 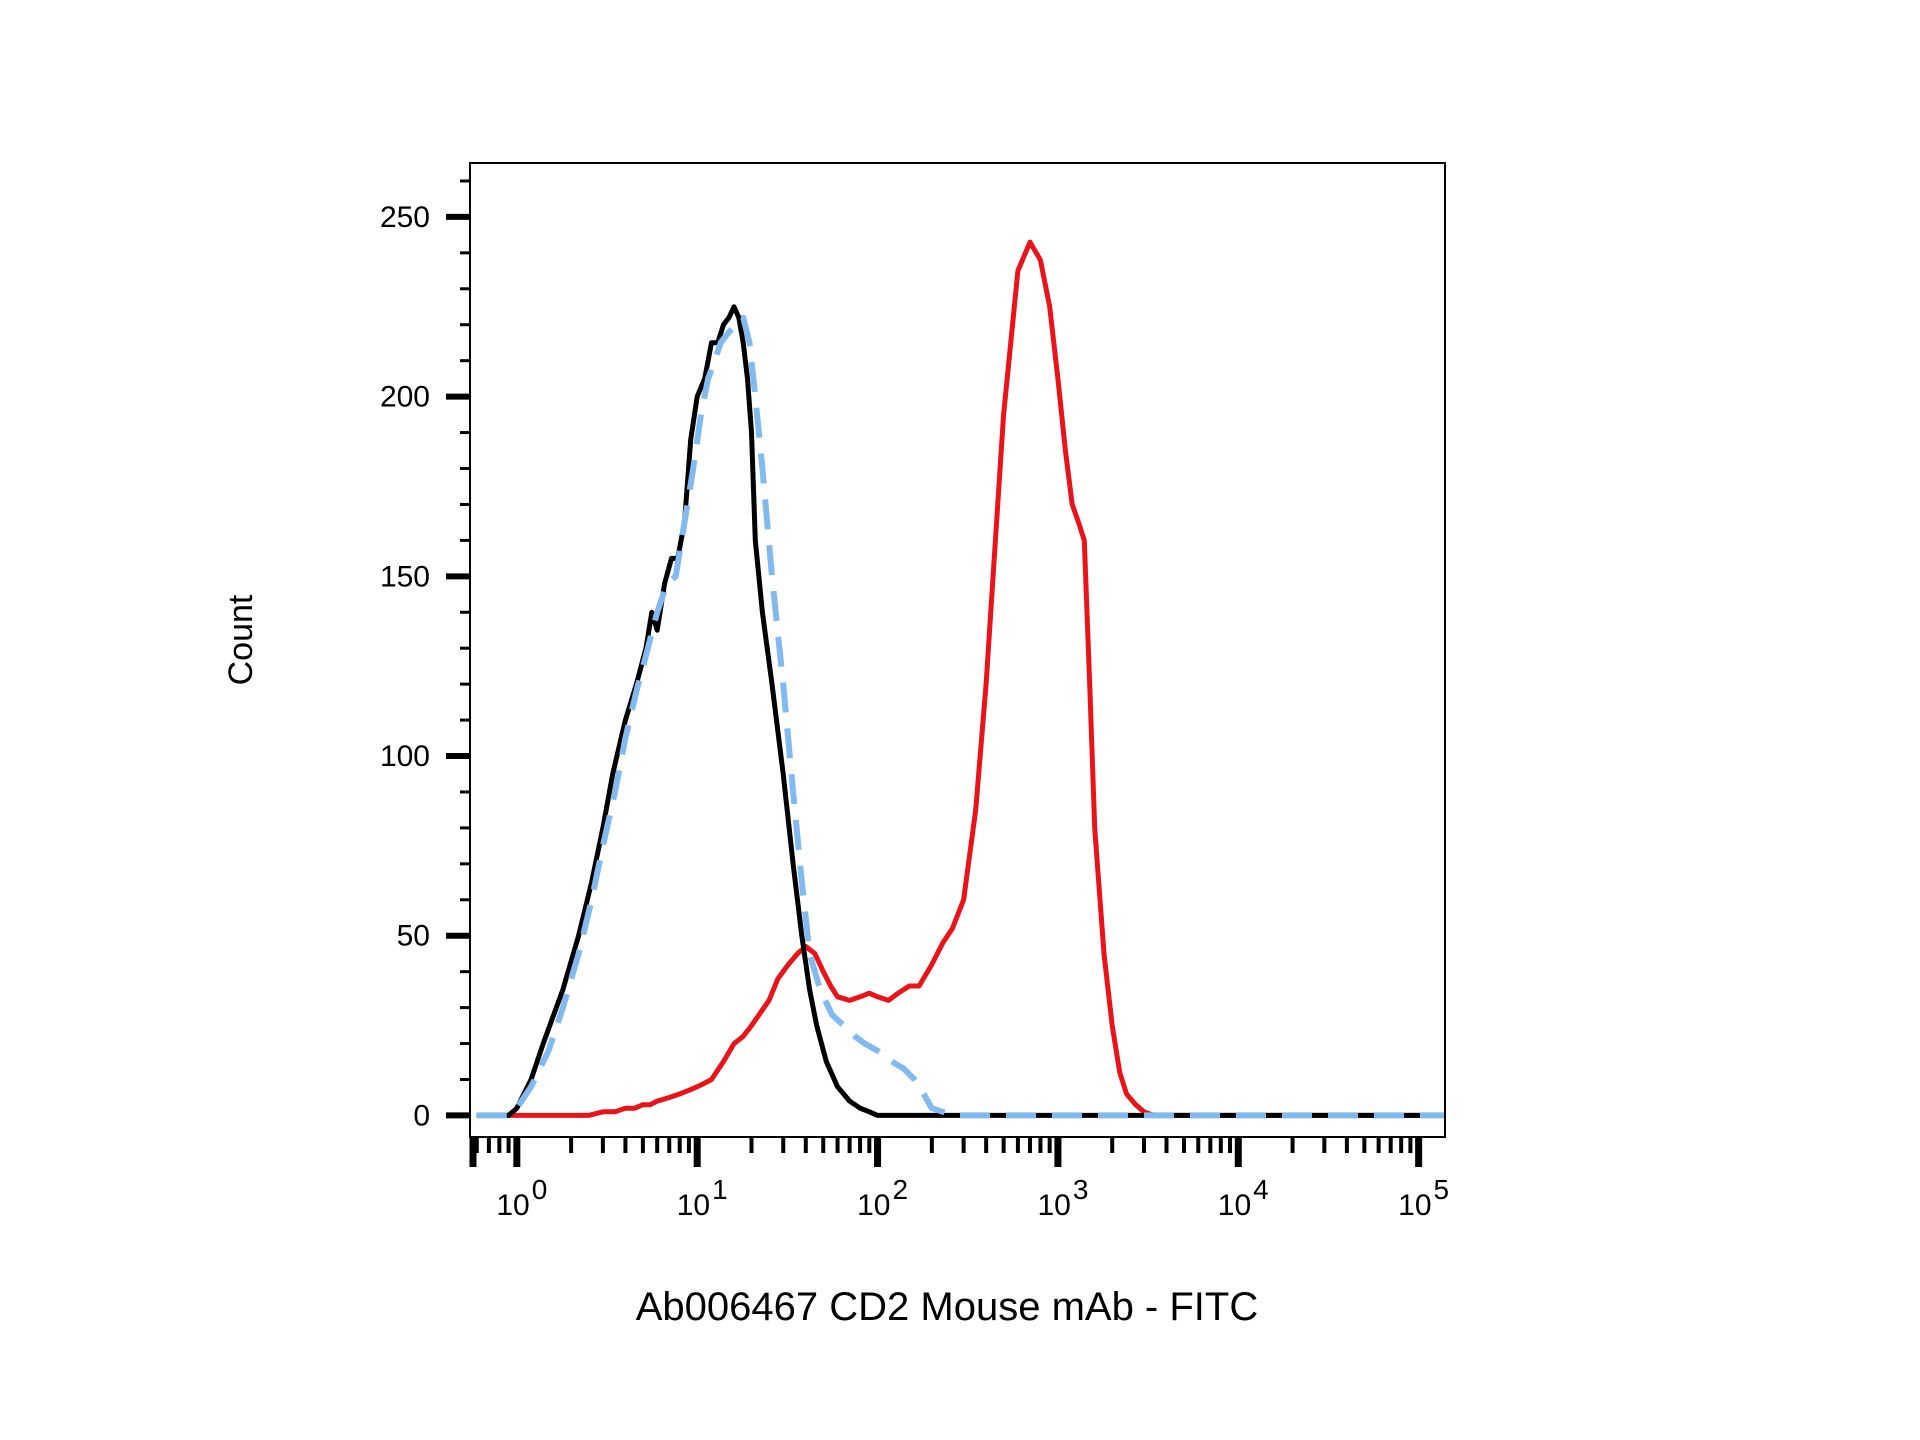 What do you see at coordinates (1423, 1198) in the screenshot?
I see `x-tick-label: 10⁵` at bounding box center [1423, 1198].